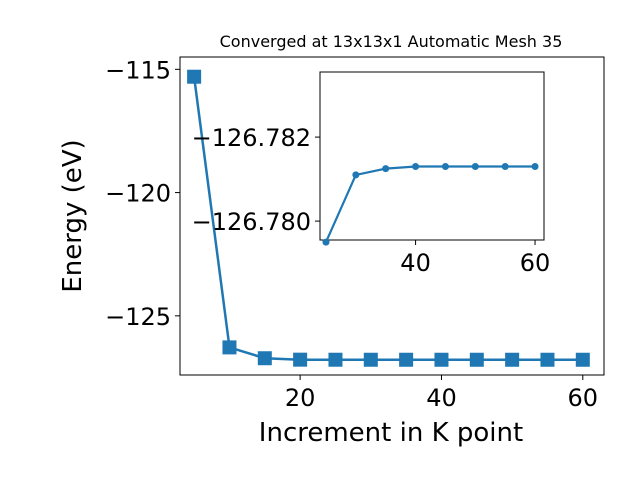  What do you see at coordinates (391, 433) in the screenshot?
I see `x-axis-label: Increment in K point` at bounding box center [391, 433].